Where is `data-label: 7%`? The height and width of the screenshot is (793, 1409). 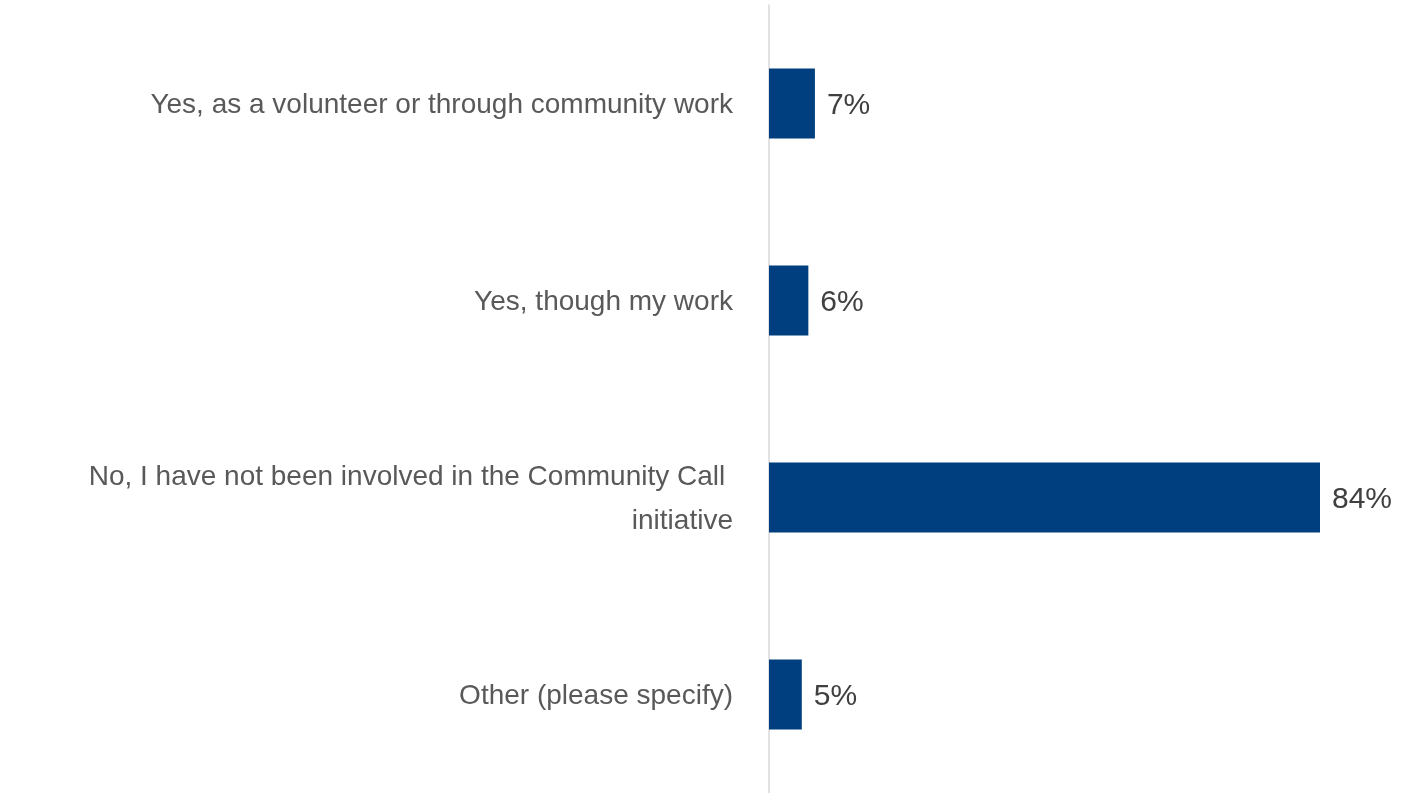 data-label: 7% is located at coordinates (848, 103).